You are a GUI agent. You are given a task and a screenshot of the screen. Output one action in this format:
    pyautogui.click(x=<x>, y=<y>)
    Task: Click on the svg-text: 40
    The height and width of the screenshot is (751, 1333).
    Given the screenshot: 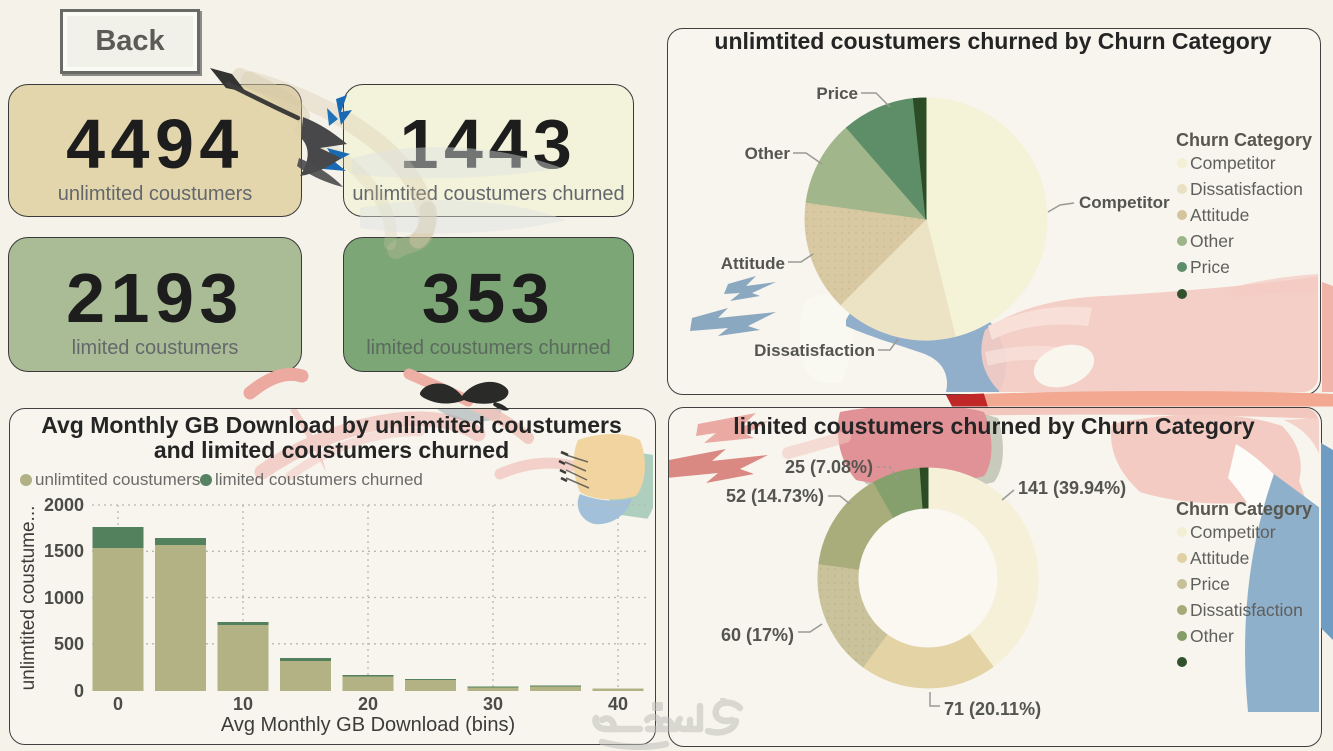 What is the action you would take?
    pyautogui.click(x=618, y=704)
    